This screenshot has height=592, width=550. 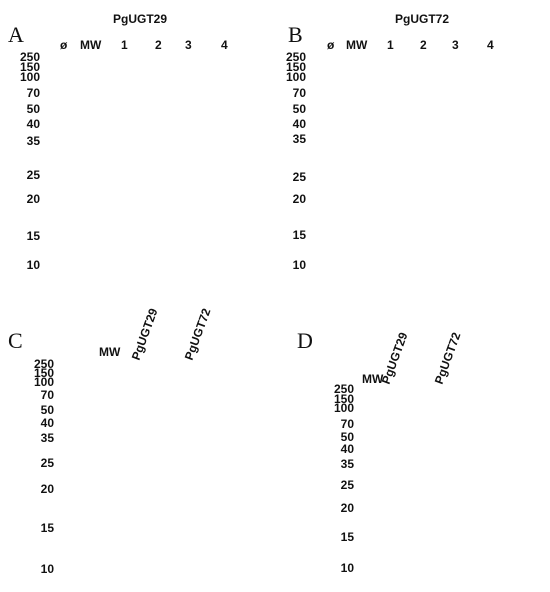 I want to click on panel-b-lane-3: 3, so click(x=455, y=45).